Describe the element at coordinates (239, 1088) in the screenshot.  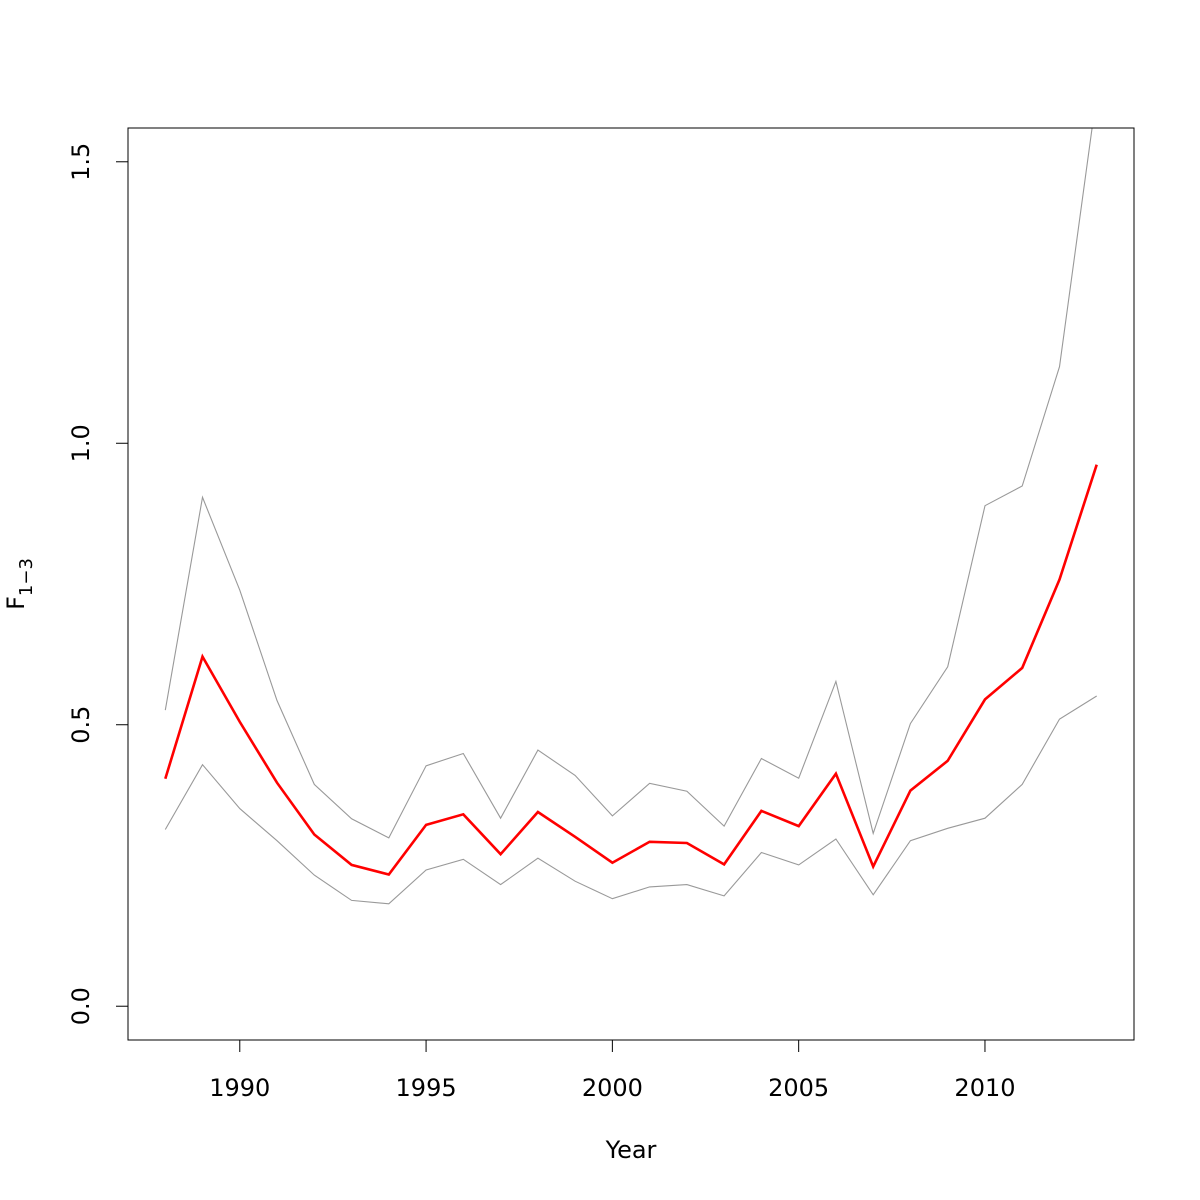
I see `x-tick-label: 1990` at that location.